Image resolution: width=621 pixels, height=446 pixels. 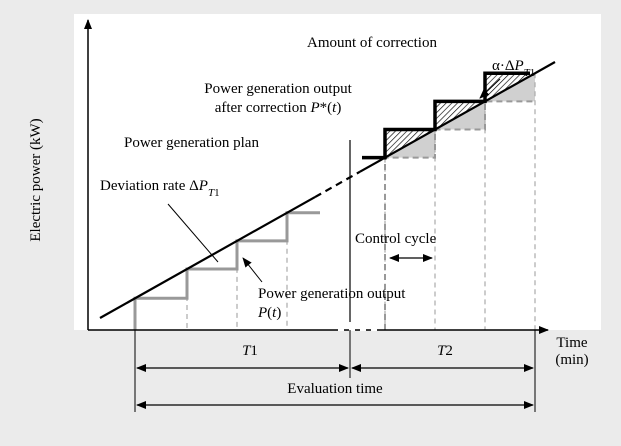 I want to click on label: Evaluation time, so click(x=335, y=389).